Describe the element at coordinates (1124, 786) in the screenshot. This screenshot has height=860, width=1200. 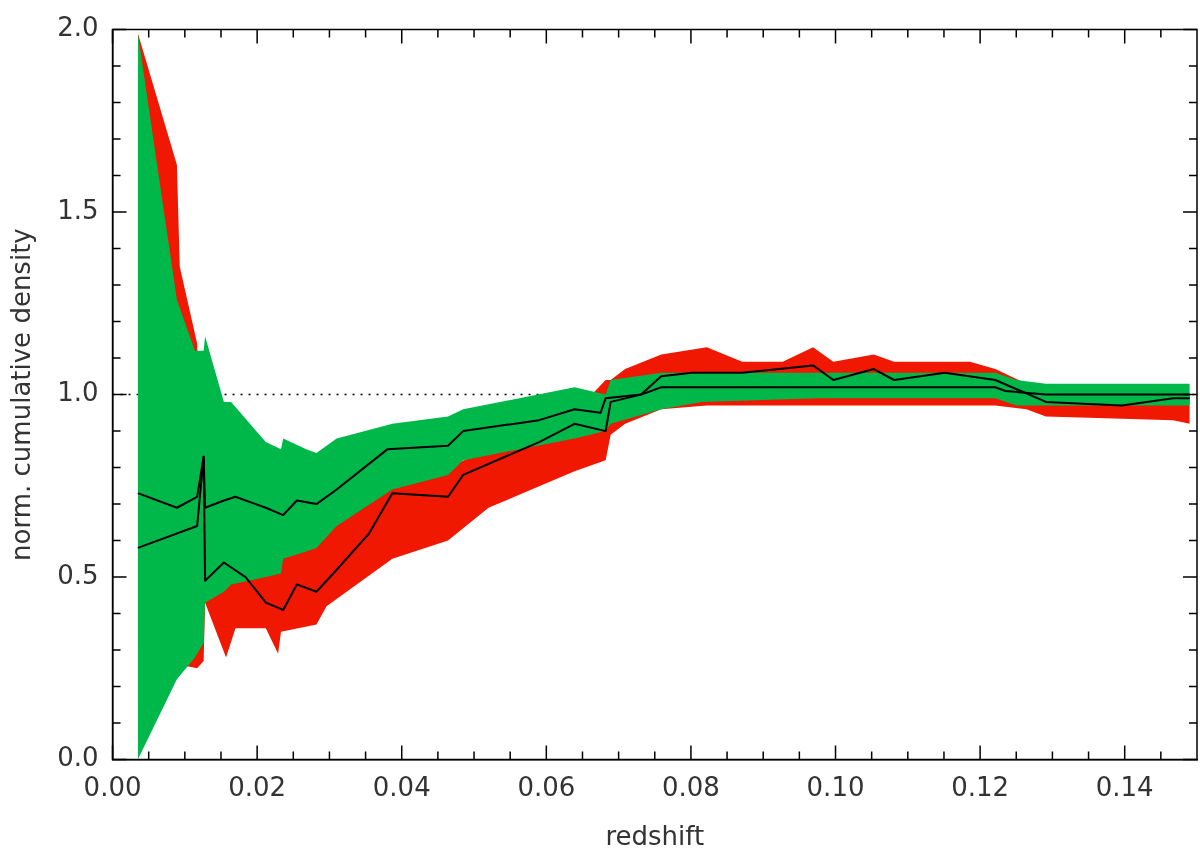
I see `x-tick-label: 0.14` at that location.